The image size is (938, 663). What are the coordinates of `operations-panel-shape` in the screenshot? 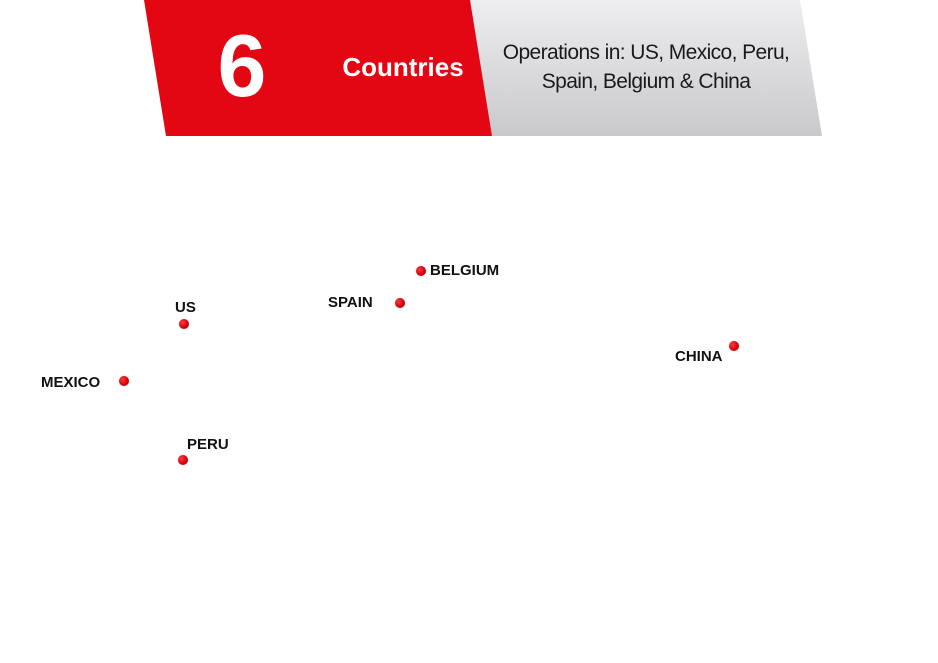 It's located at (644, 68).